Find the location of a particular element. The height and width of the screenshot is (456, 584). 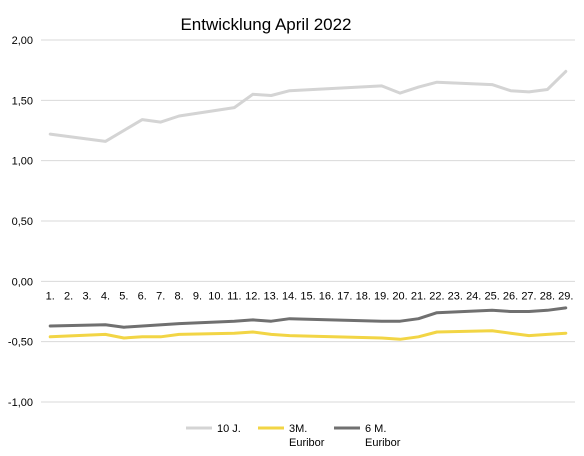

y-tick-label: 1,00 is located at coordinates (22, 162).